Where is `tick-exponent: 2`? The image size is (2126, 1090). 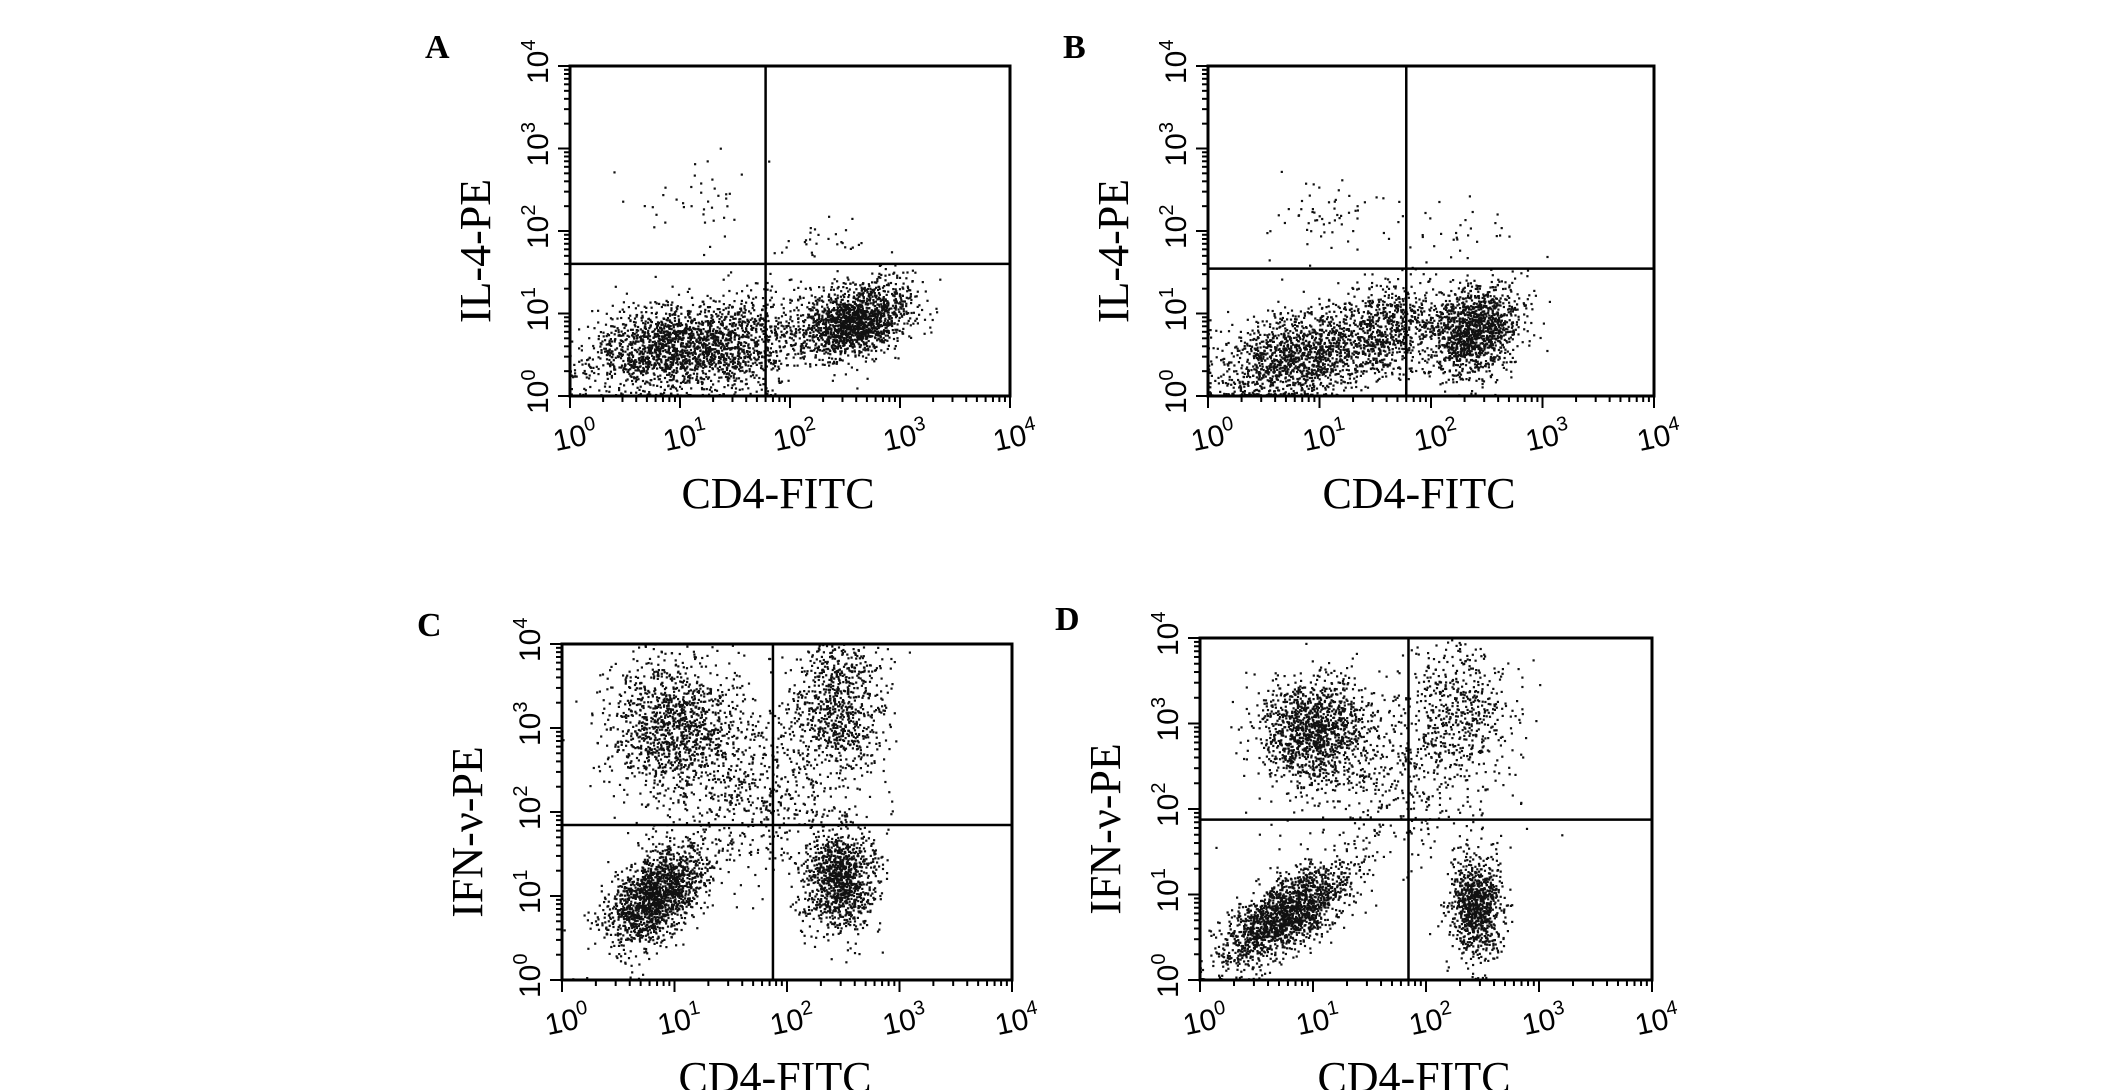 tick-exponent: 2 is located at coordinates (809, 425).